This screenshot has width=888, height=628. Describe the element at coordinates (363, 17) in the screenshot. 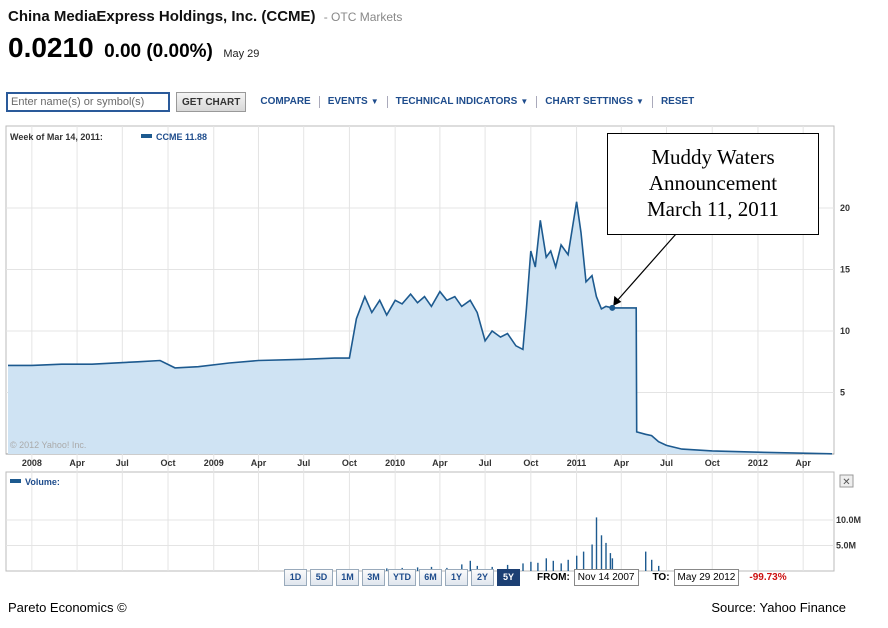

I see `exchange-label: - OTC Markets` at that location.